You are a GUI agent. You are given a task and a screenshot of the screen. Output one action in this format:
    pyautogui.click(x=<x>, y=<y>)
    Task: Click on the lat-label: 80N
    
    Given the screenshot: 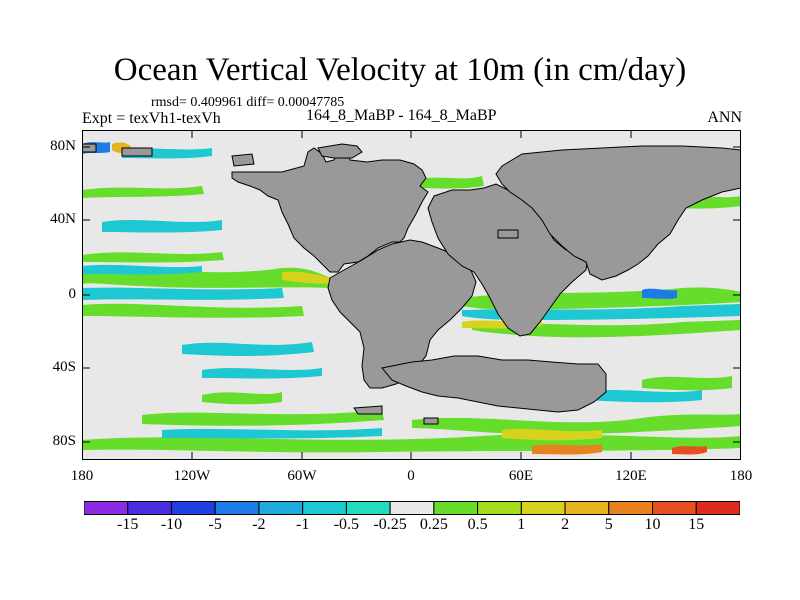 What is the action you would take?
    pyautogui.click(x=63, y=146)
    